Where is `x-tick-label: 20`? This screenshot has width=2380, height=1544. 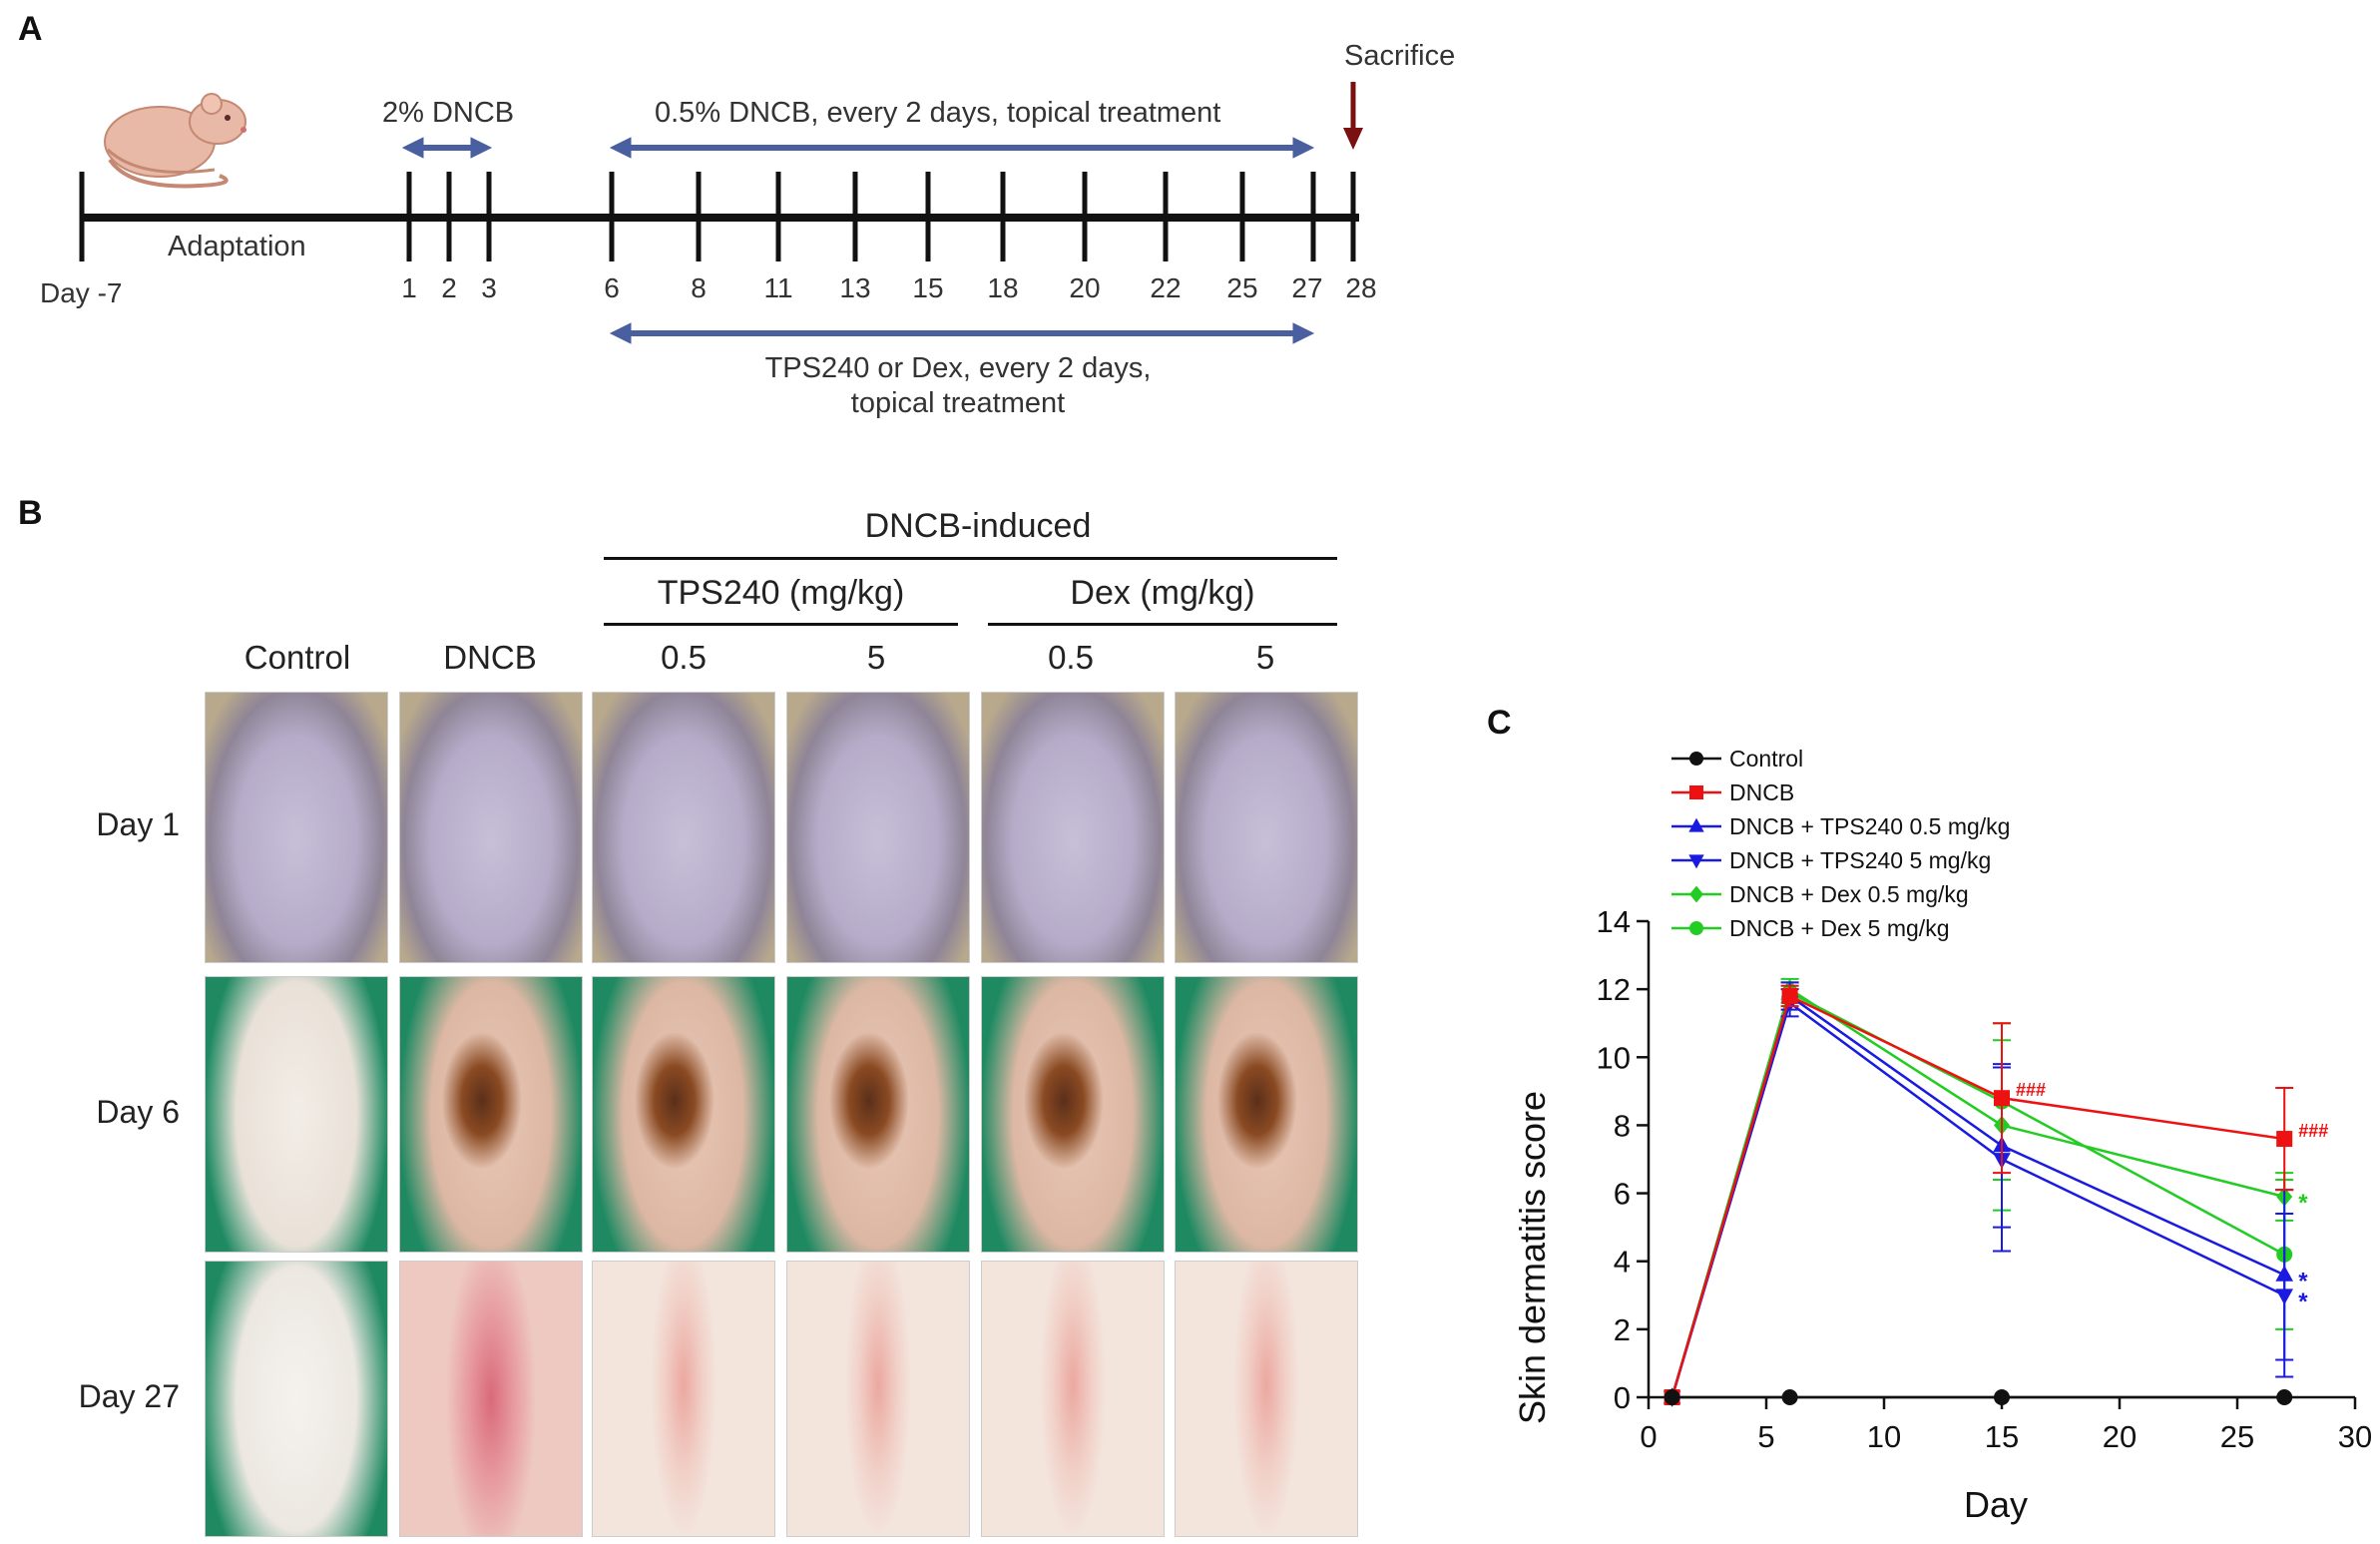 x-tick-label: 20 is located at coordinates (2120, 1436).